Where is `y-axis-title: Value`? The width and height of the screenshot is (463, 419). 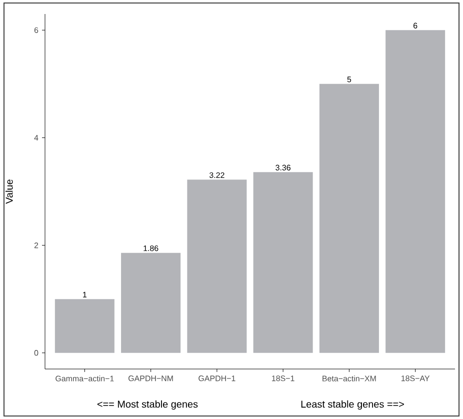 y-axis-title: Value is located at coordinates (9, 192).